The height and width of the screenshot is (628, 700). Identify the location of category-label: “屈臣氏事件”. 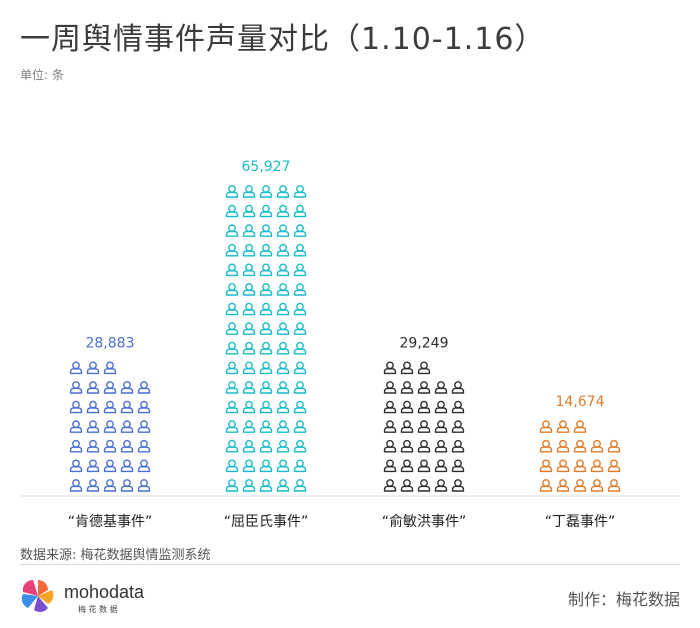
(266, 522).